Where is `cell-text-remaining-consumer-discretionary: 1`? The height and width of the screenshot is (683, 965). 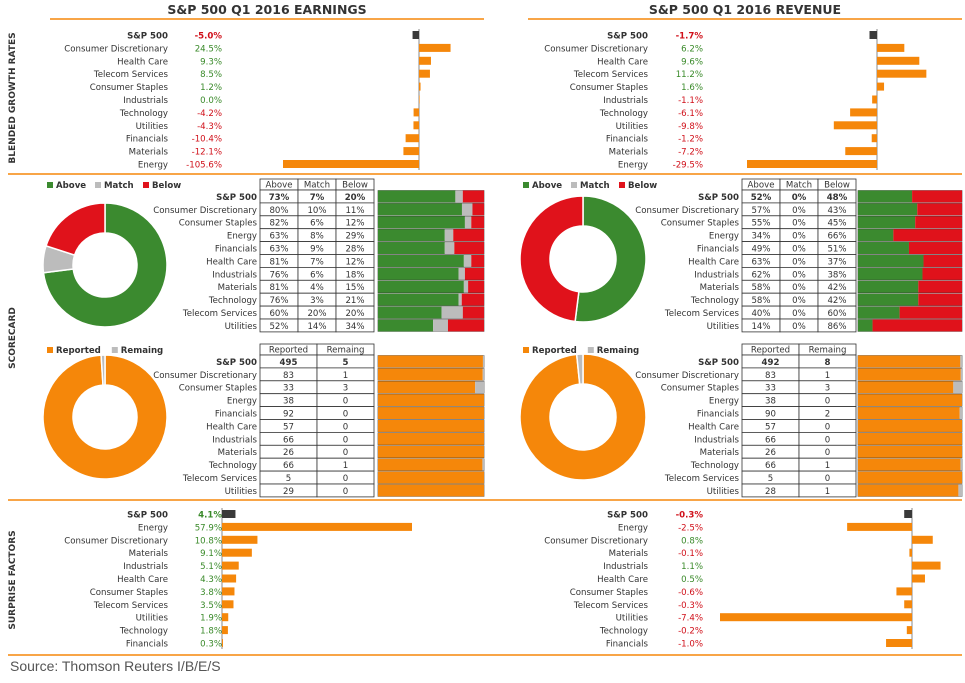 cell-text-remaining-consumer-discretionary: 1 is located at coordinates (827, 376).